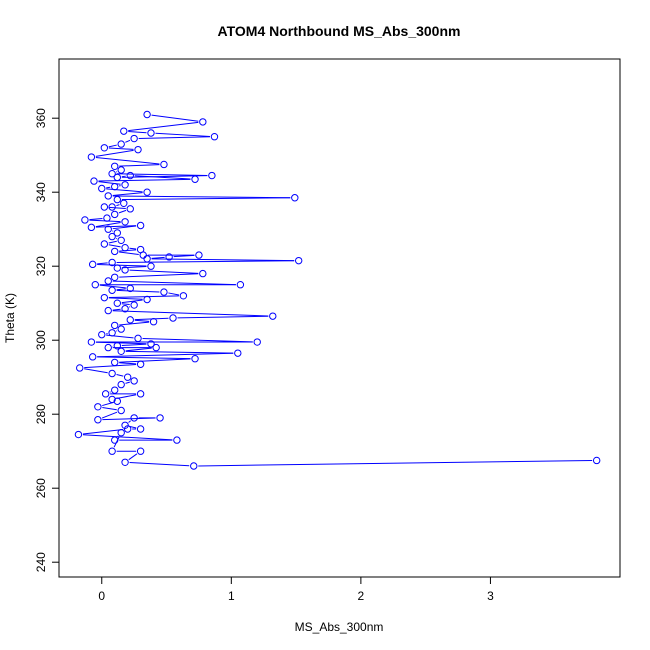 The image size is (650, 650). Describe the element at coordinates (41, 118) in the screenshot. I see `y-tick-label: 360` at that location.